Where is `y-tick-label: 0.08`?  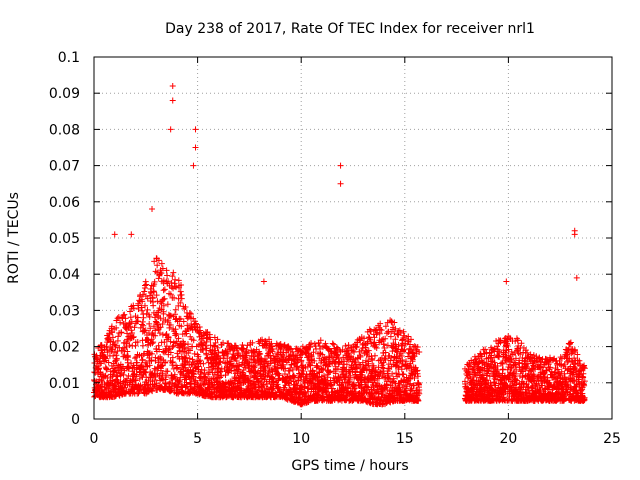
y-tick-label: 0.08 is located at coordinates (64, 130).